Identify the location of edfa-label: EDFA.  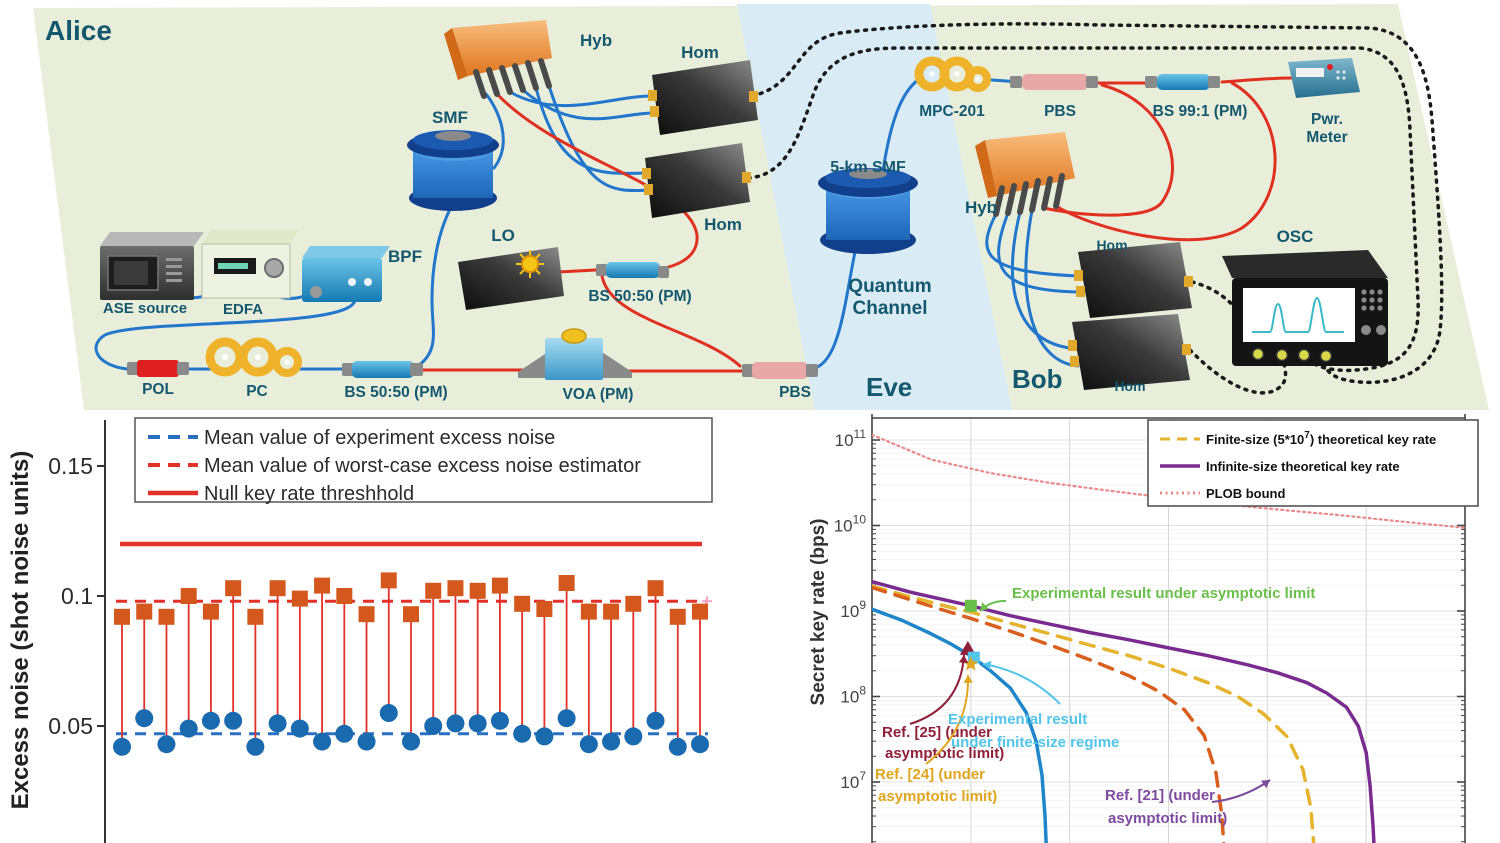
(243, 309).